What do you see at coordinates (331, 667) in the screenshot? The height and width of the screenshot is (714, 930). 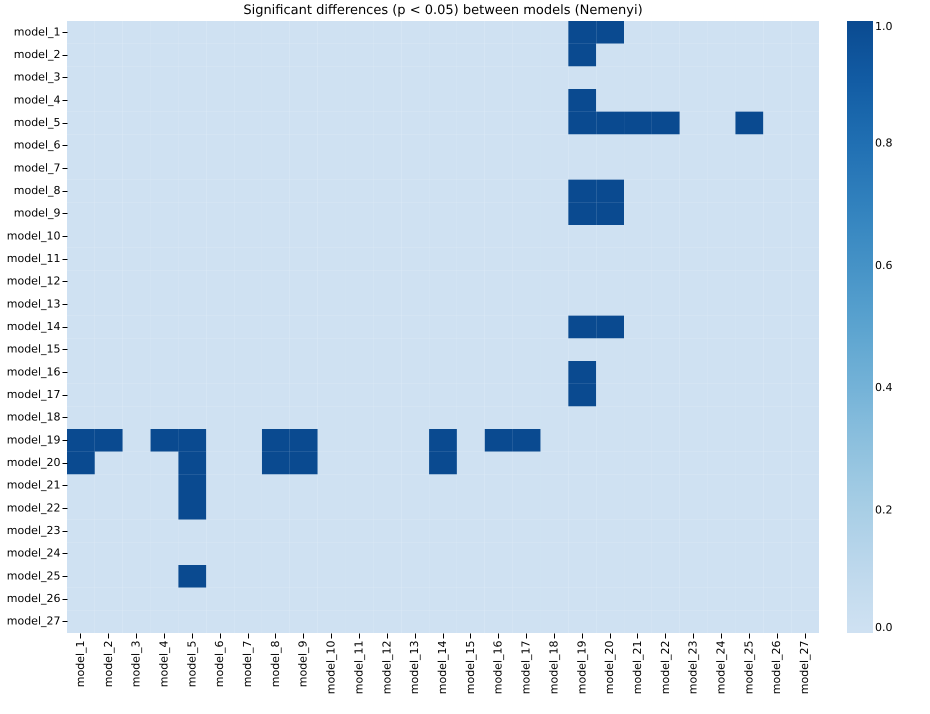 I see `x-tick-label: model_10` at bounding box center [331, 667].